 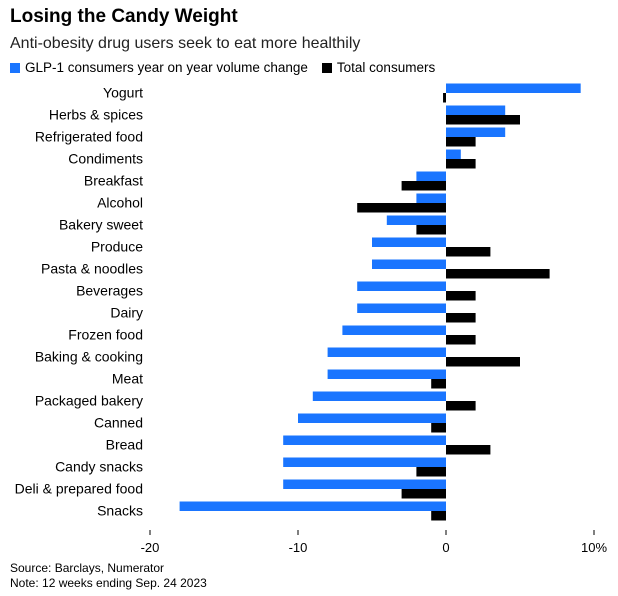 I want to click on bar-total-refrigerated-food, so click(x=461, y=142).